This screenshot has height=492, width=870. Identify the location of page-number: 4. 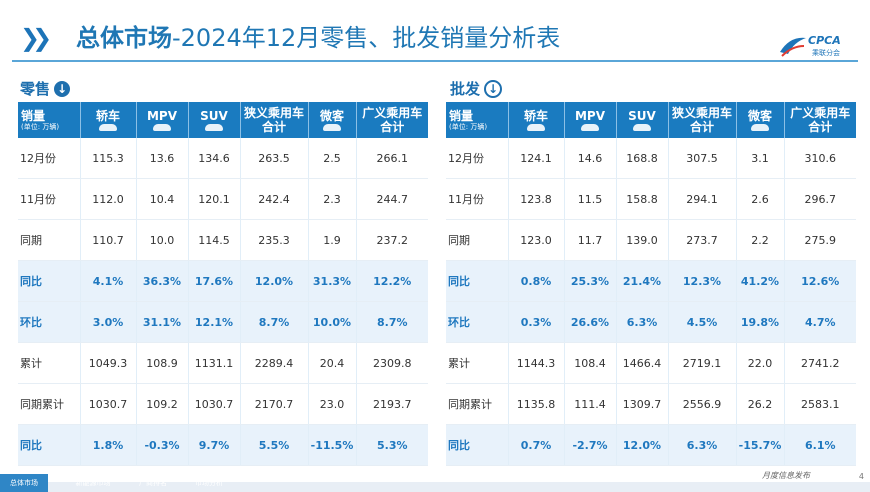
(861, 476).